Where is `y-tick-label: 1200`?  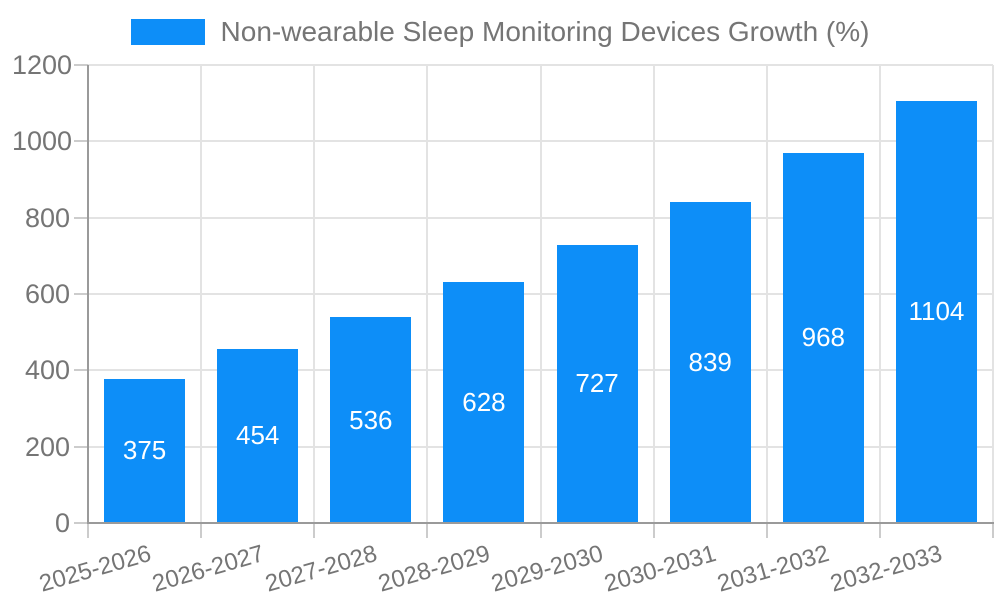 y-tick-label: 1200 is located at coordinates (42, 65).